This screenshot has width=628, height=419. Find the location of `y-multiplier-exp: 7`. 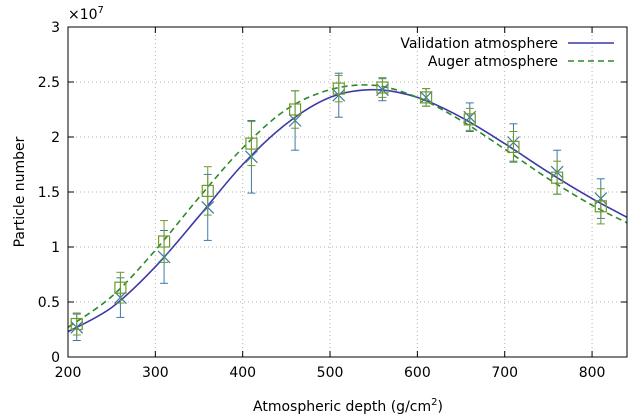

y-multiplier-exp: 7 is located at coordinates (101, 10).